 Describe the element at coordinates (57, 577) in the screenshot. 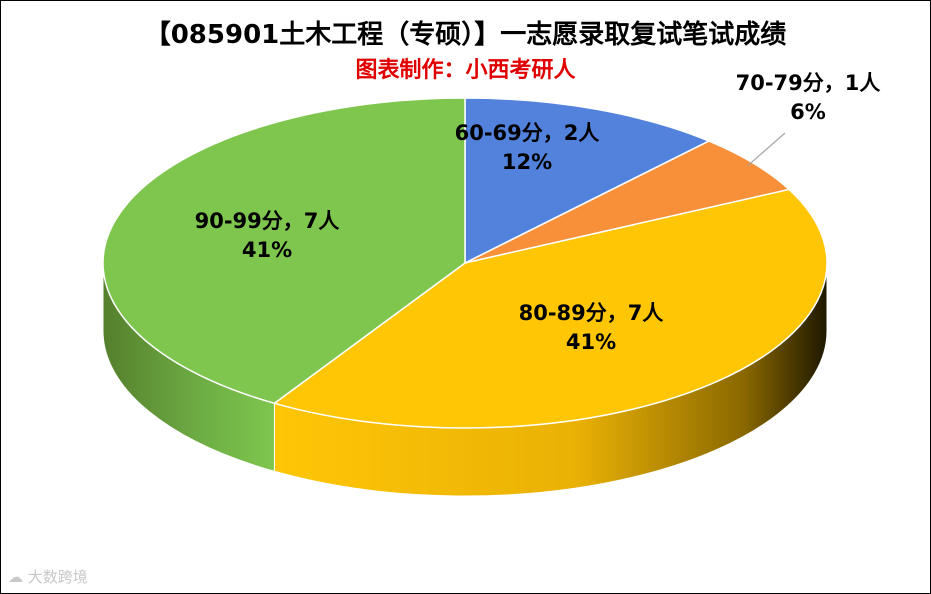

I see `watermark-text: 大数跨境` at that location.